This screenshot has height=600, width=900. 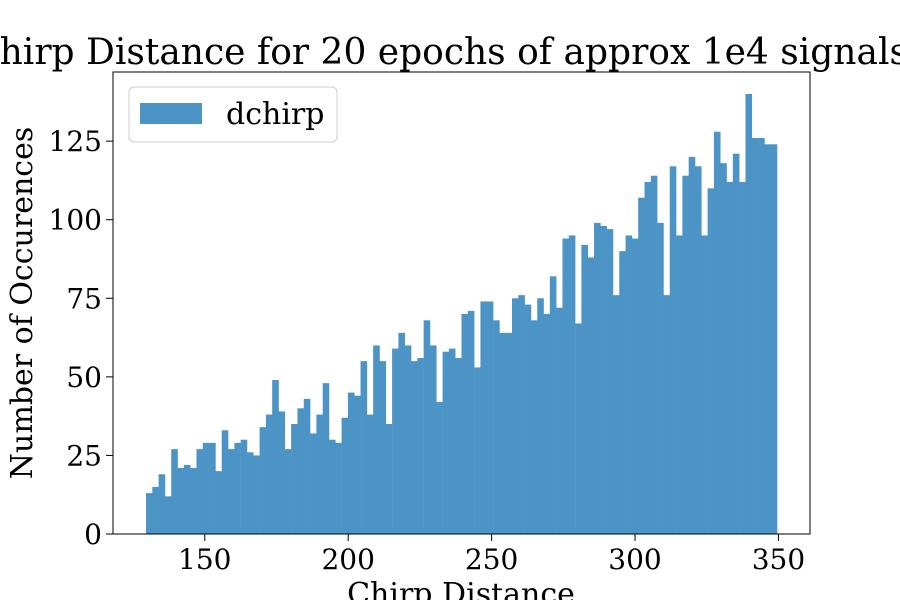 I want to click on x-tick-label: 150, so click(x=204, y=559).